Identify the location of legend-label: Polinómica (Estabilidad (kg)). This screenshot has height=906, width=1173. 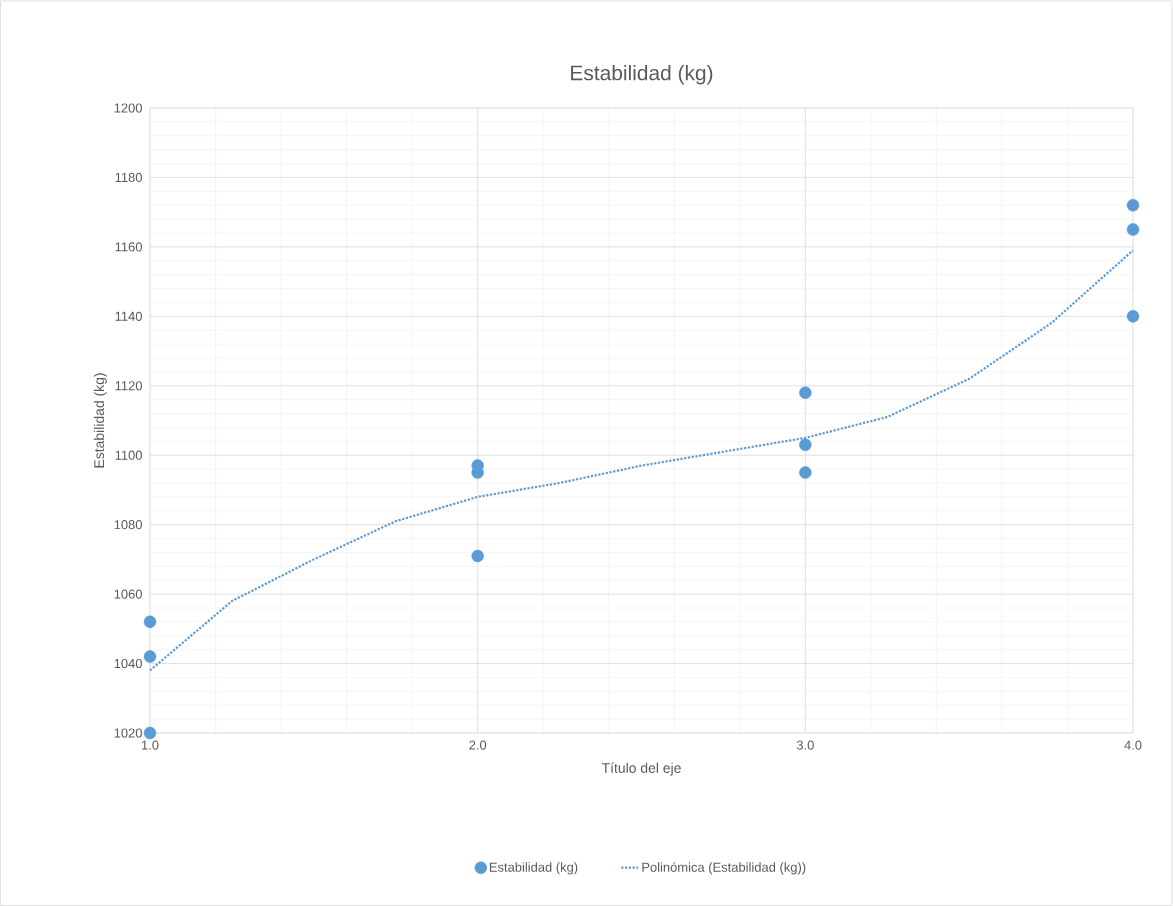
(724, 868).